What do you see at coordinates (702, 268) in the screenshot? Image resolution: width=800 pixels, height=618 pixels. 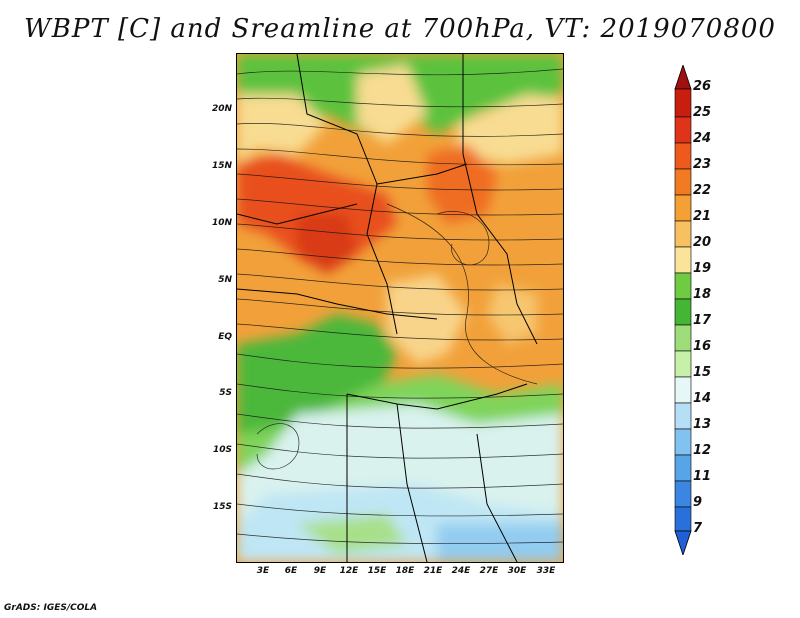 I see `colorbar-label-19: 19` at bounding box center [702, 268].